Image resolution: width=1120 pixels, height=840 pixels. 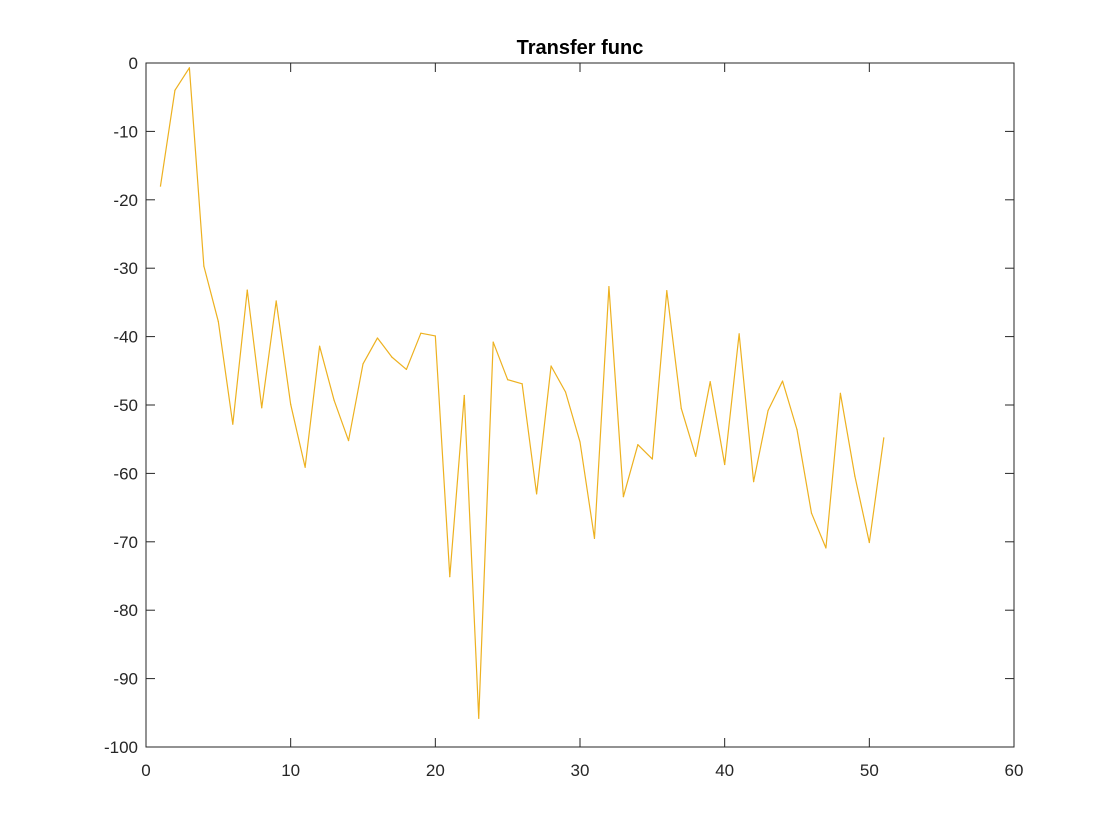 What do you see at coordinates (869, 770) in the screenshot?
I see `x-tick-label: 50` at bounding box center [869, 770].